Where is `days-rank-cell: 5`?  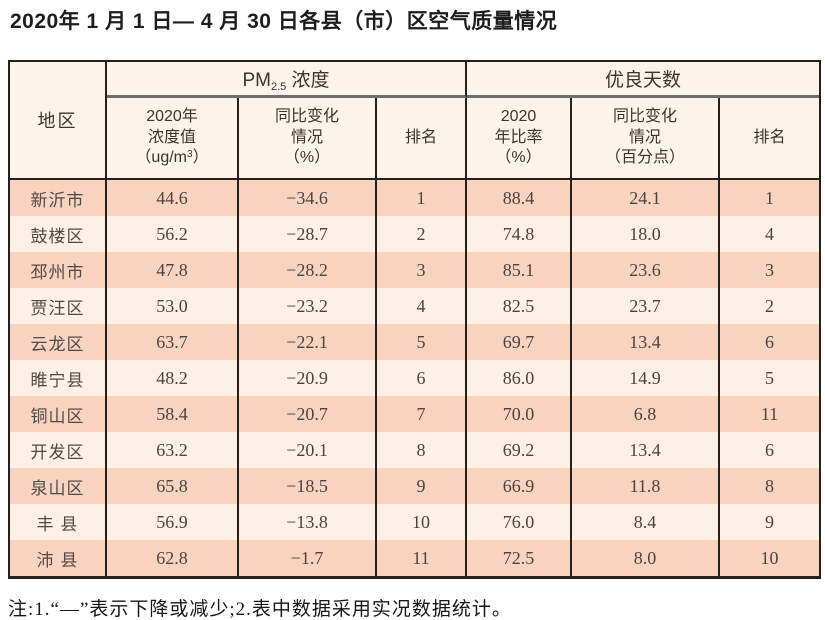 days-rank-cell: 5 is located at coordinates (770, 378).